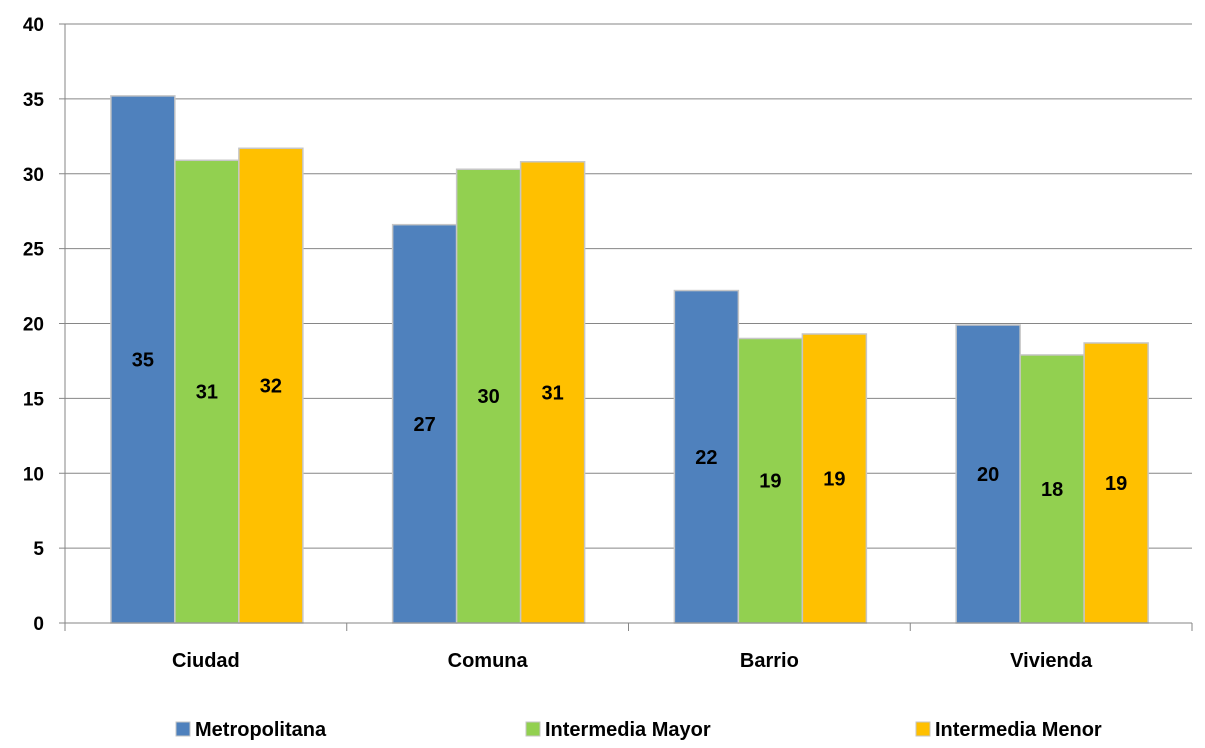 The width and height of the screenshot is (1205, 748). Describe the element at coordinates (988, 475) in the screenshot. I see `data-label: 20` at that location.